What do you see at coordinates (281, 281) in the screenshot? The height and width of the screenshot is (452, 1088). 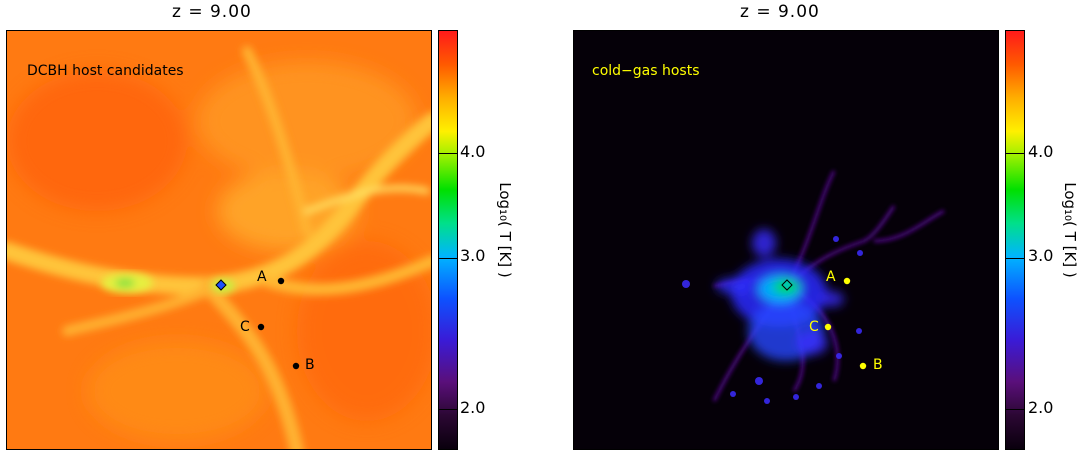 I see `point-a-left` at bounding box center [281, 281].